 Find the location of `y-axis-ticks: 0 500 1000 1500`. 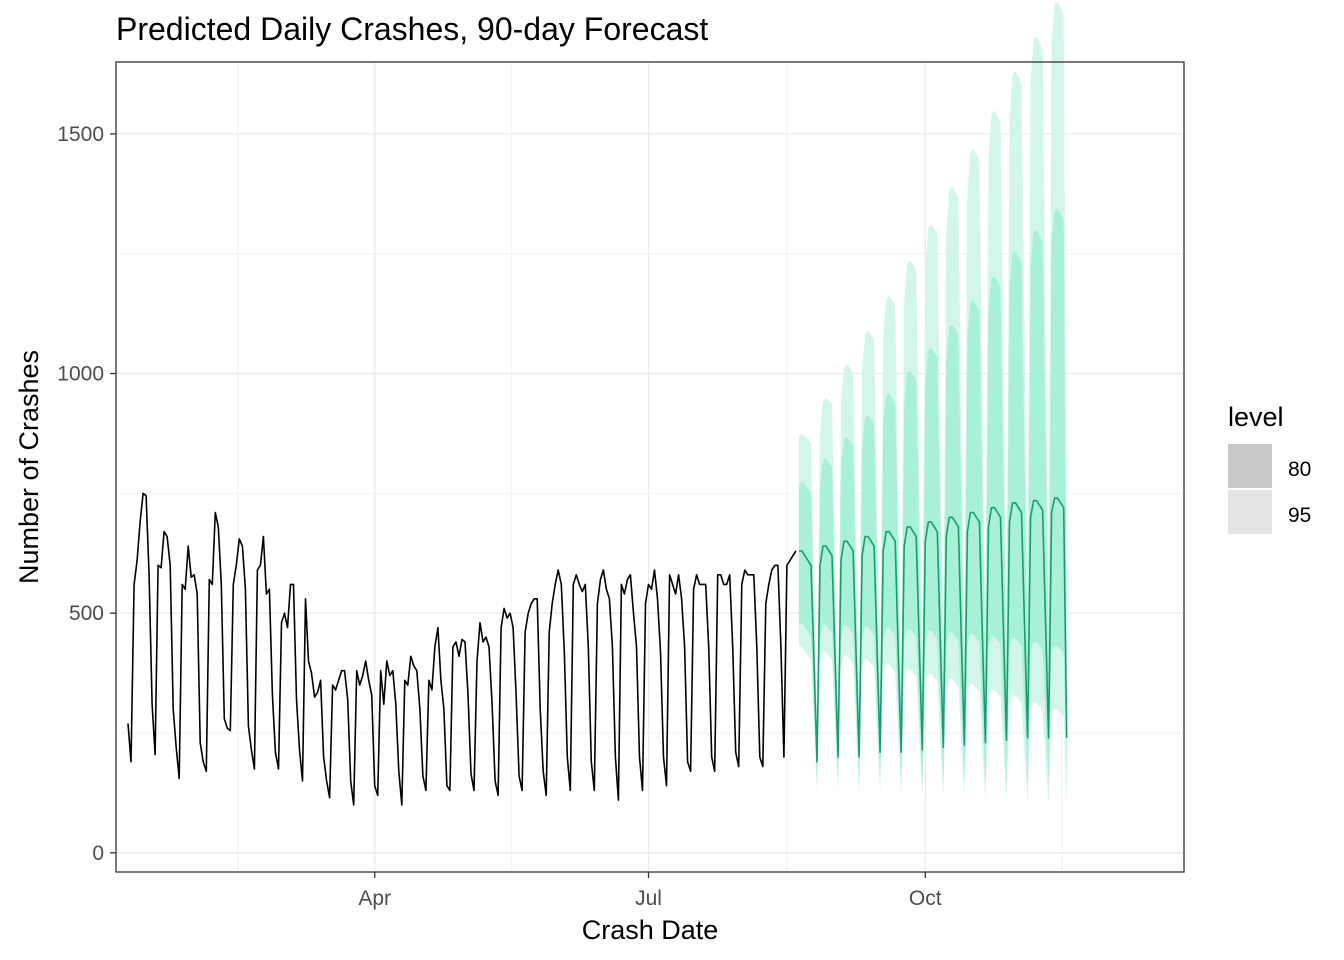

y-axis-ticks: 0 500 1000 1500 is located at coordinates (86, 494).